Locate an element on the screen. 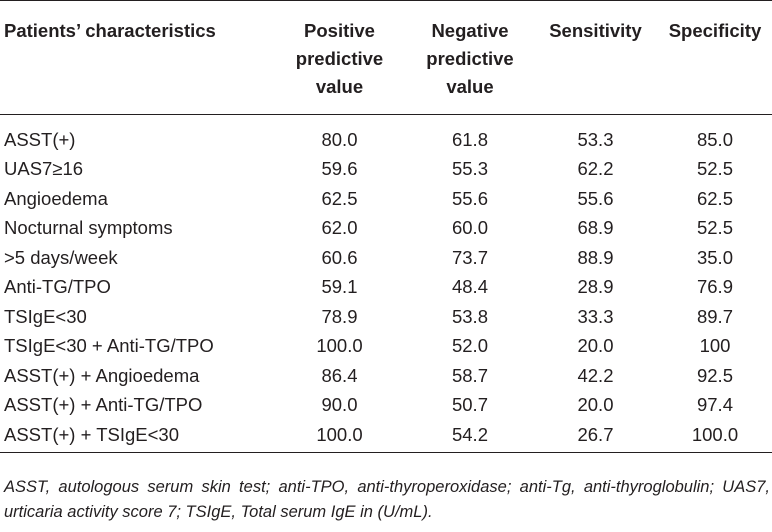 Image resolution: width=772 pixels, height=532 pixels. sensitivity-cell: 68.9 is located at coordinates (595, 228).